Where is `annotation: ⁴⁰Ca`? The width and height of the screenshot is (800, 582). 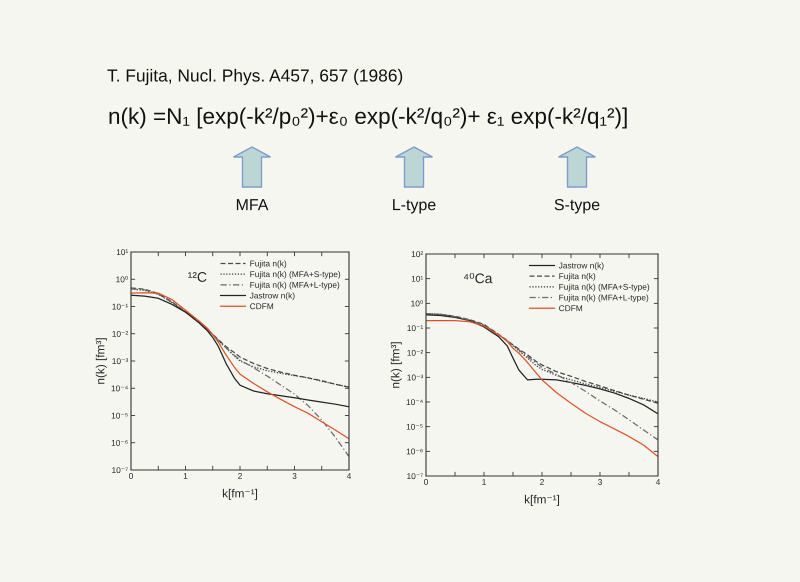
annotation: ⁴⁰Ca is located at coordinates (478, 278).